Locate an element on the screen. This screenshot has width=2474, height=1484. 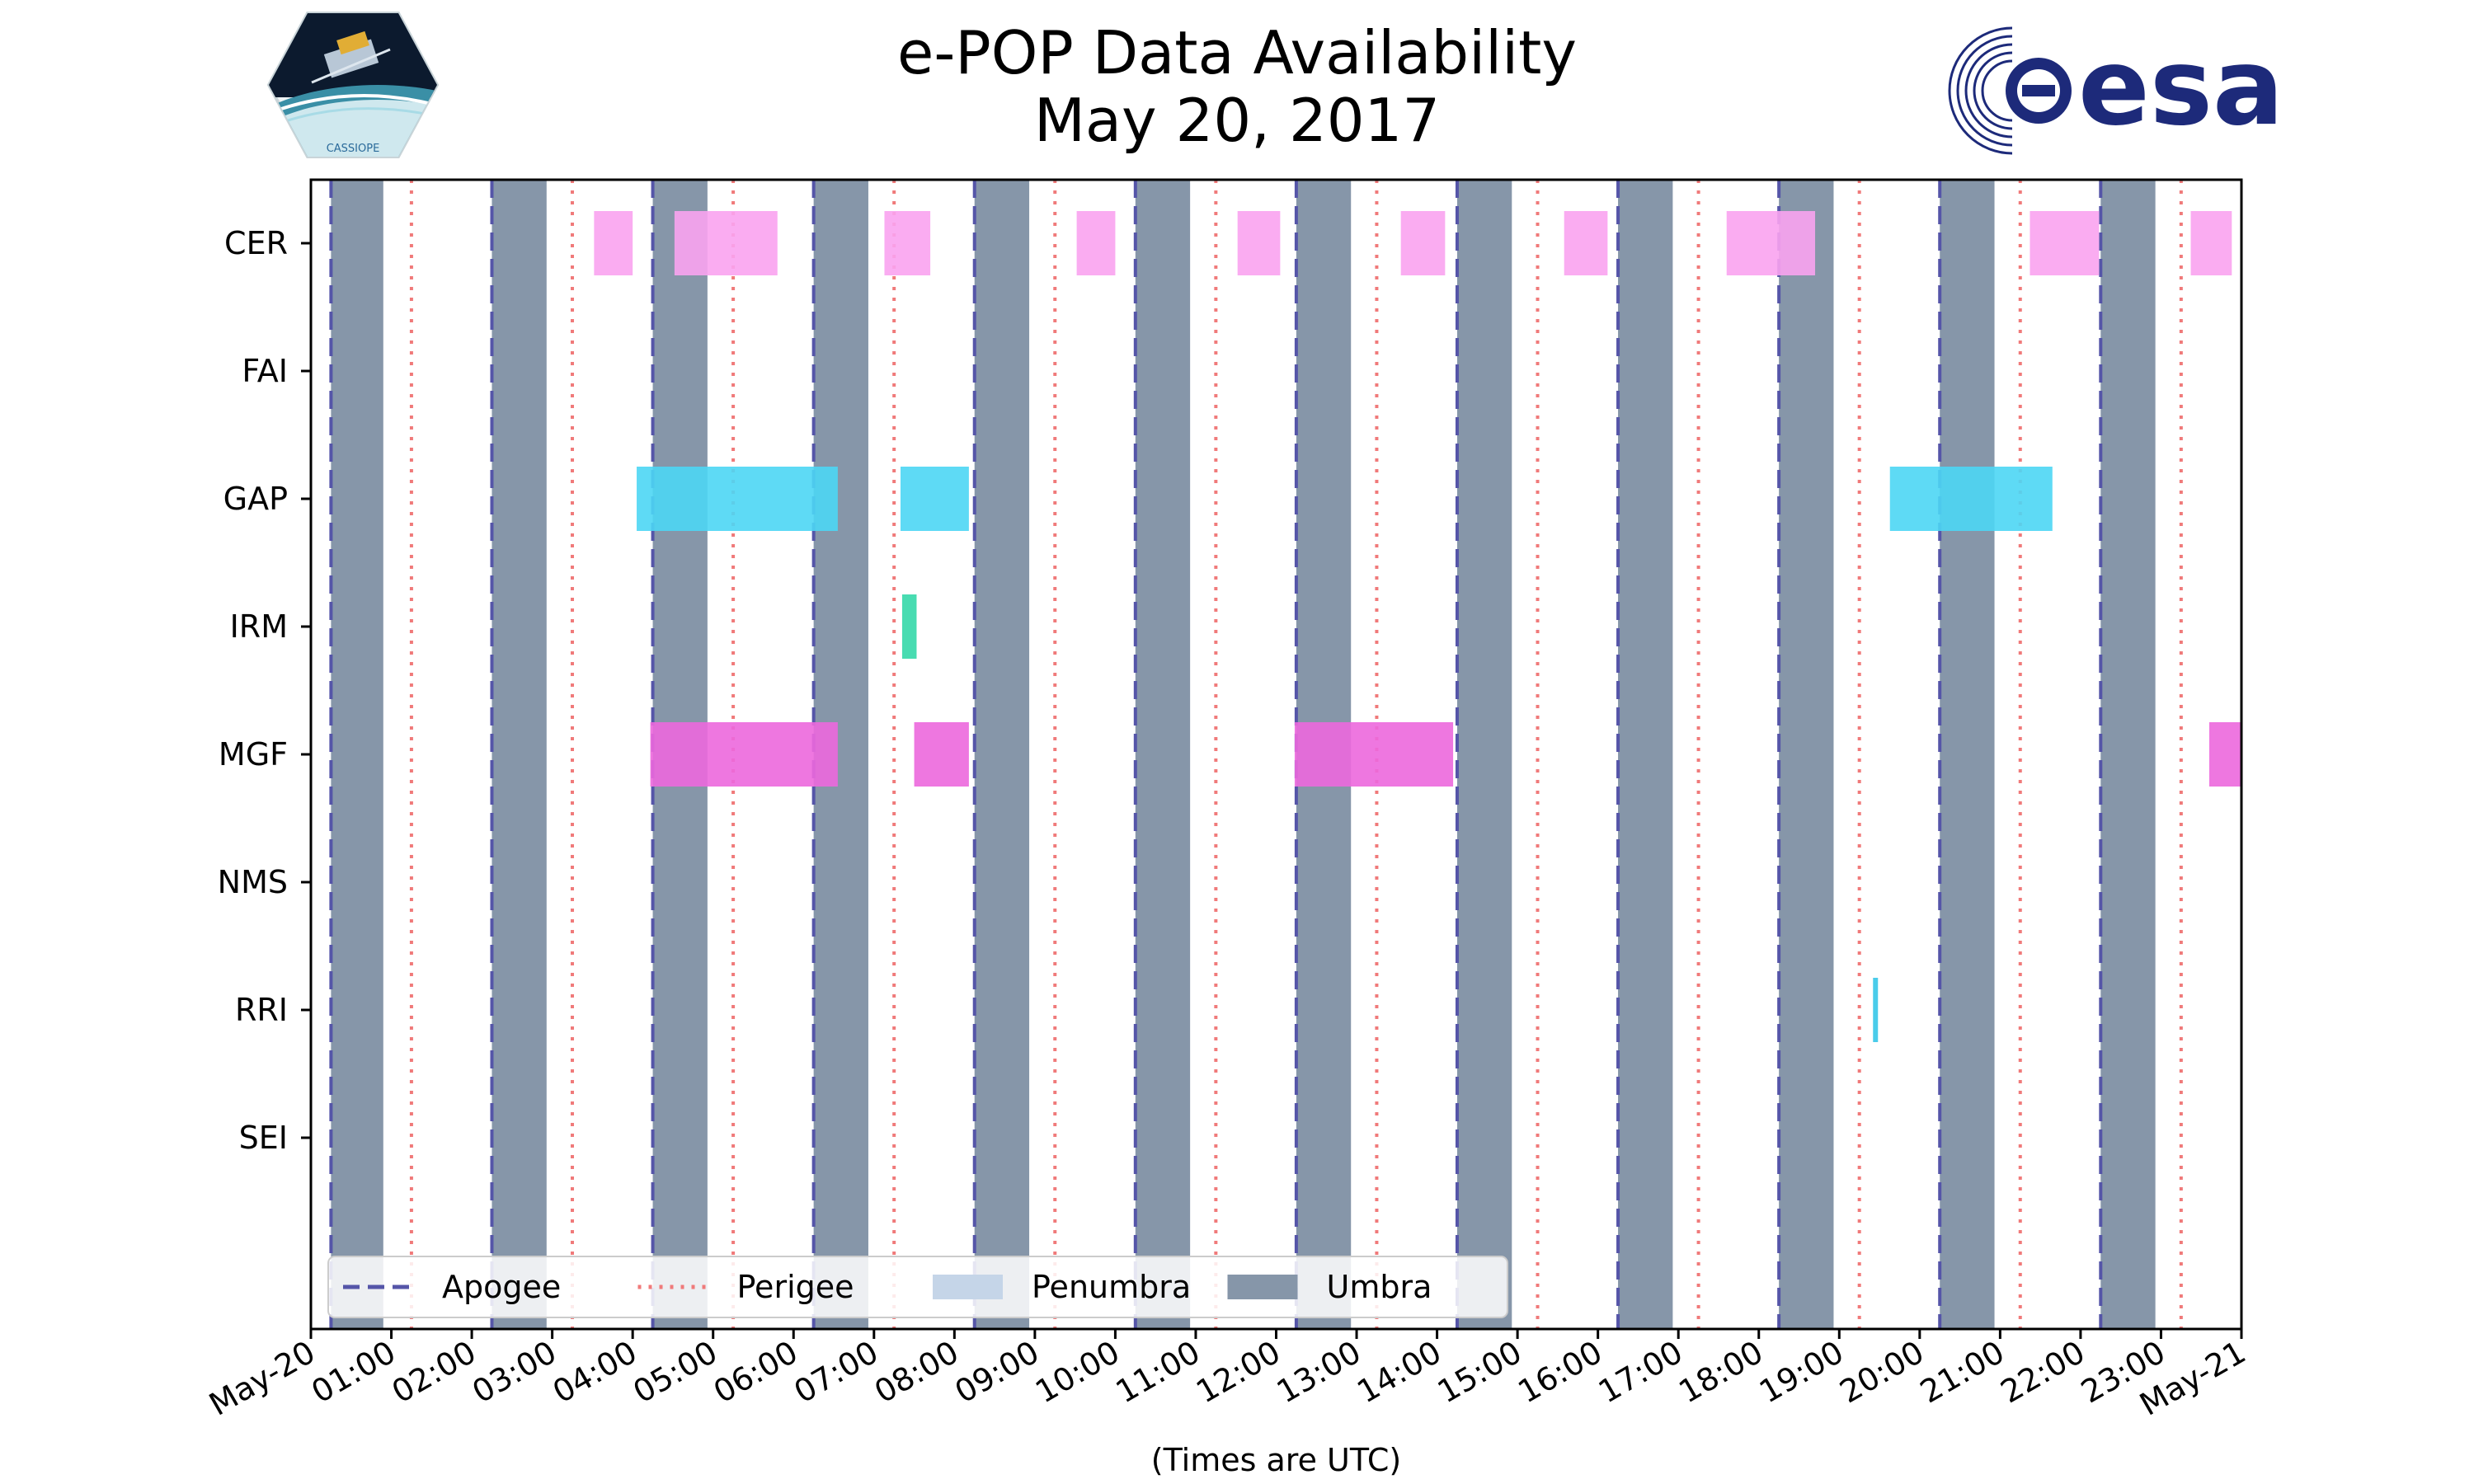
x-tick-label-6: 06:00 is located at coordinates (756, 1372).